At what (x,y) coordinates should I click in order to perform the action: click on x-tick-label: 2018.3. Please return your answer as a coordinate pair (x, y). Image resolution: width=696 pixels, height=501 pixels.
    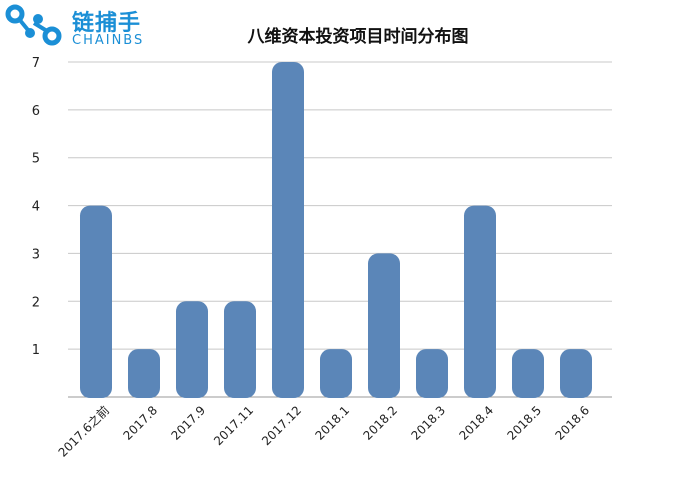
    Looking at the image, I should click on (429, 423).